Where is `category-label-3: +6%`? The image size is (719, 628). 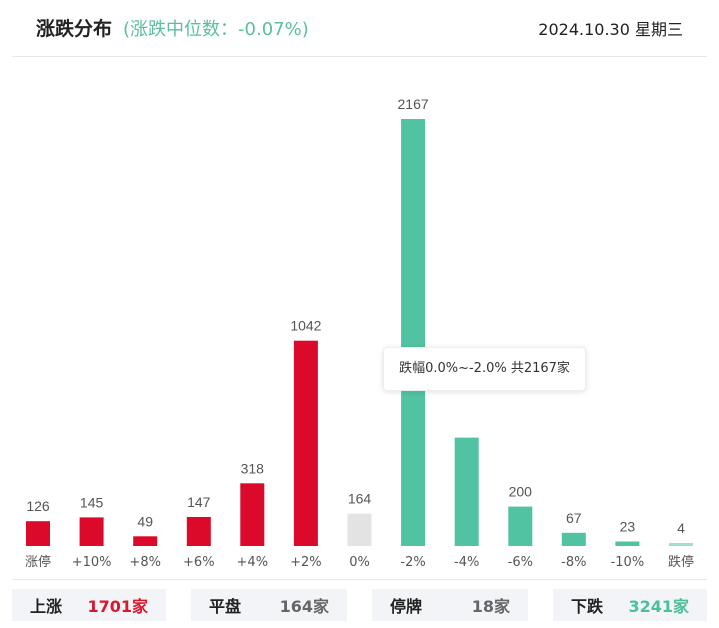
category-label-3: +6% is located at coordinates (199, 562).